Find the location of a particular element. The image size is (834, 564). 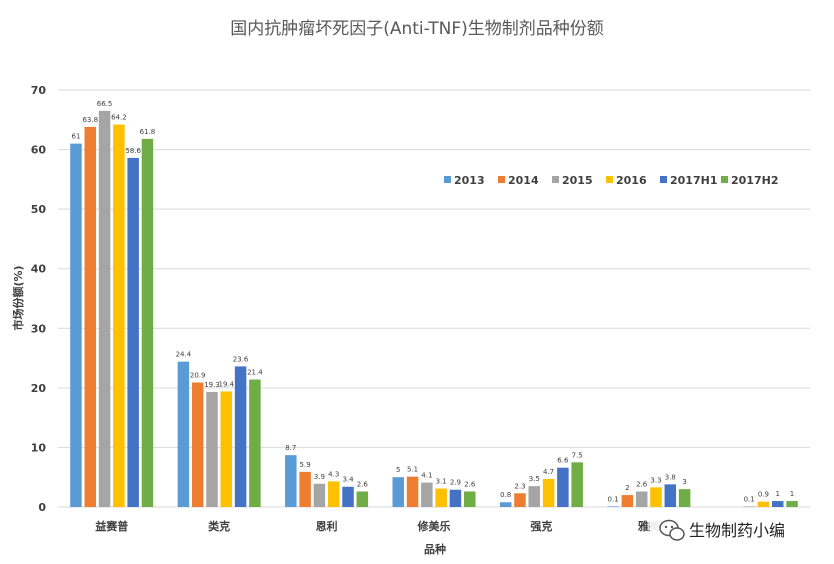

y-tick-label: 10 is located at coordinates (39, 447).